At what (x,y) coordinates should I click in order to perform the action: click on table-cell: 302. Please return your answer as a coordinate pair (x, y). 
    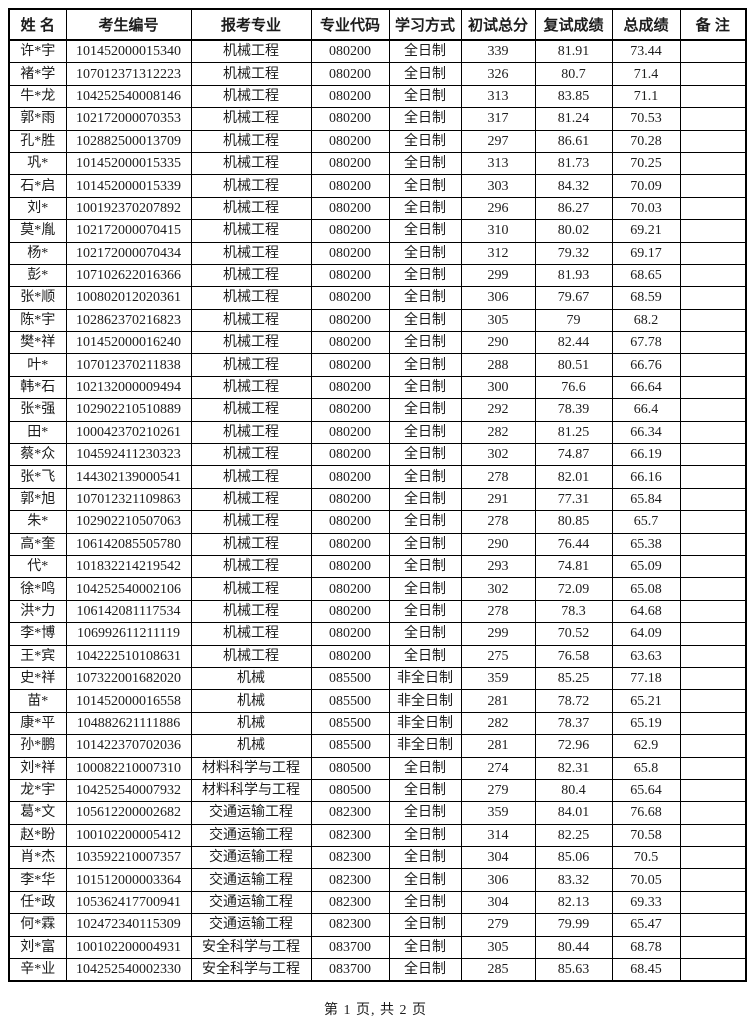
    Looking at the image, I should click on (498, 455).